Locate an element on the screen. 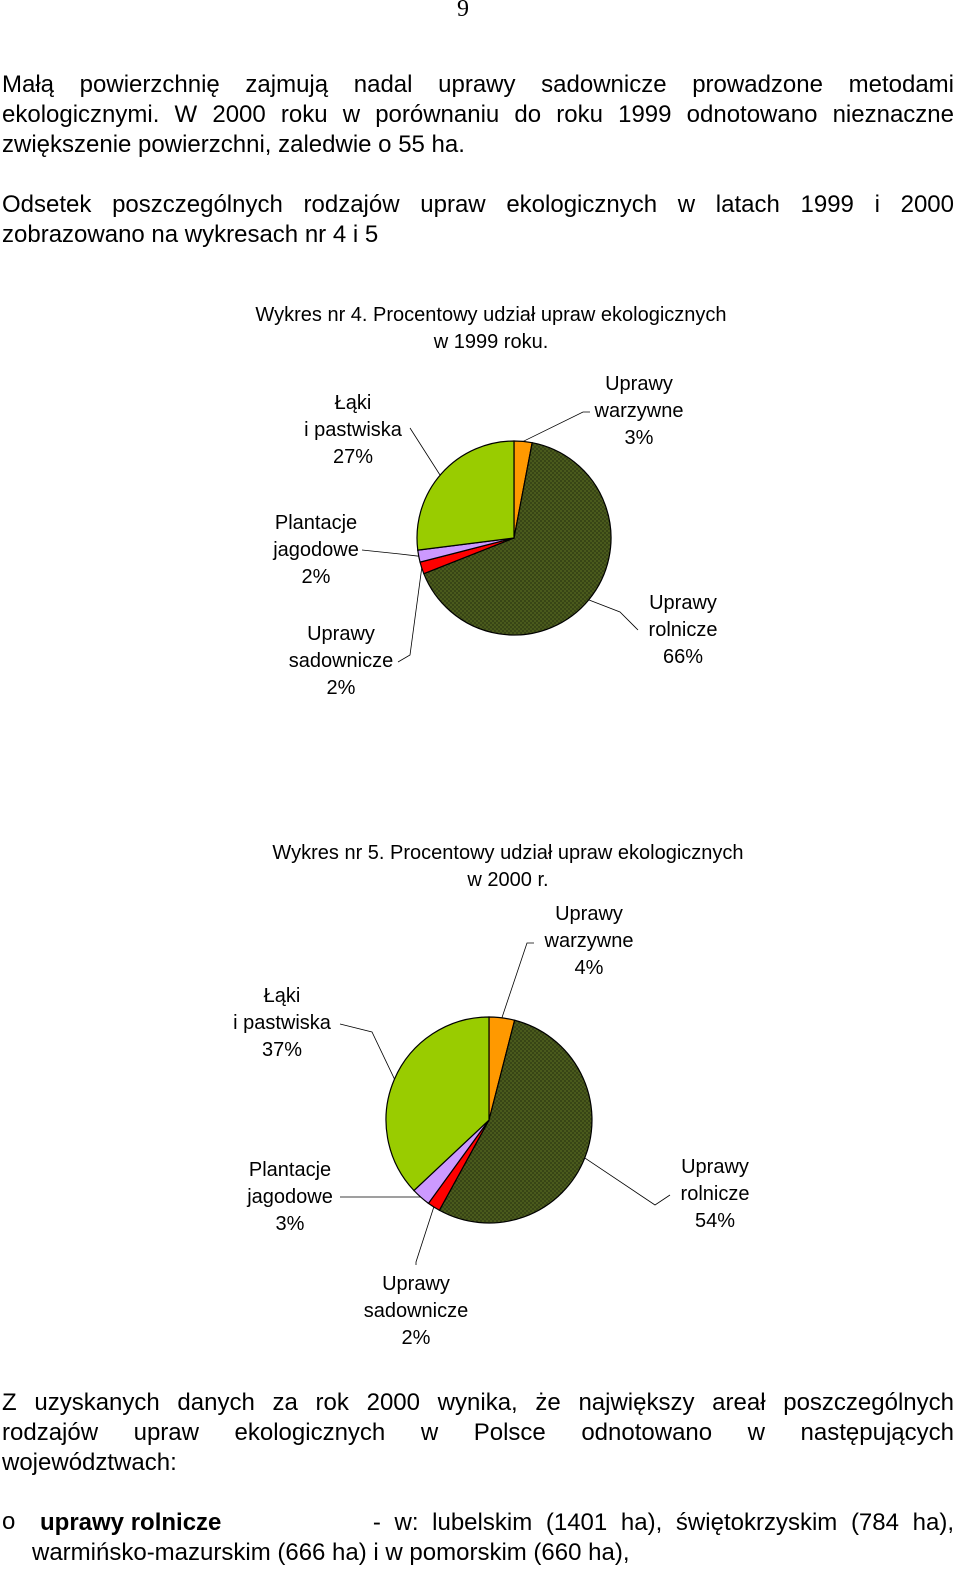  chart-4-label-warzywne: Uprawy warzywne 3% is located at coordinates (639, 411).